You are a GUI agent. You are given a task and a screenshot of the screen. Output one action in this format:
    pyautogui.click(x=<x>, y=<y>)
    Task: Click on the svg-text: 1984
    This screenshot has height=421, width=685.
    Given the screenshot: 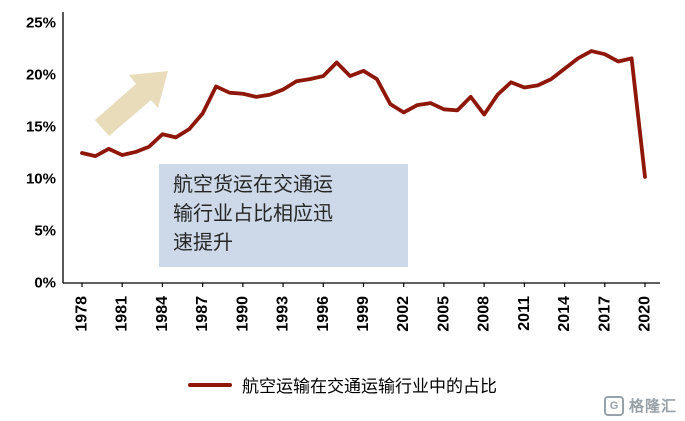 What is the action you would take?
    pyautogui.click(x=162, y=314)
    